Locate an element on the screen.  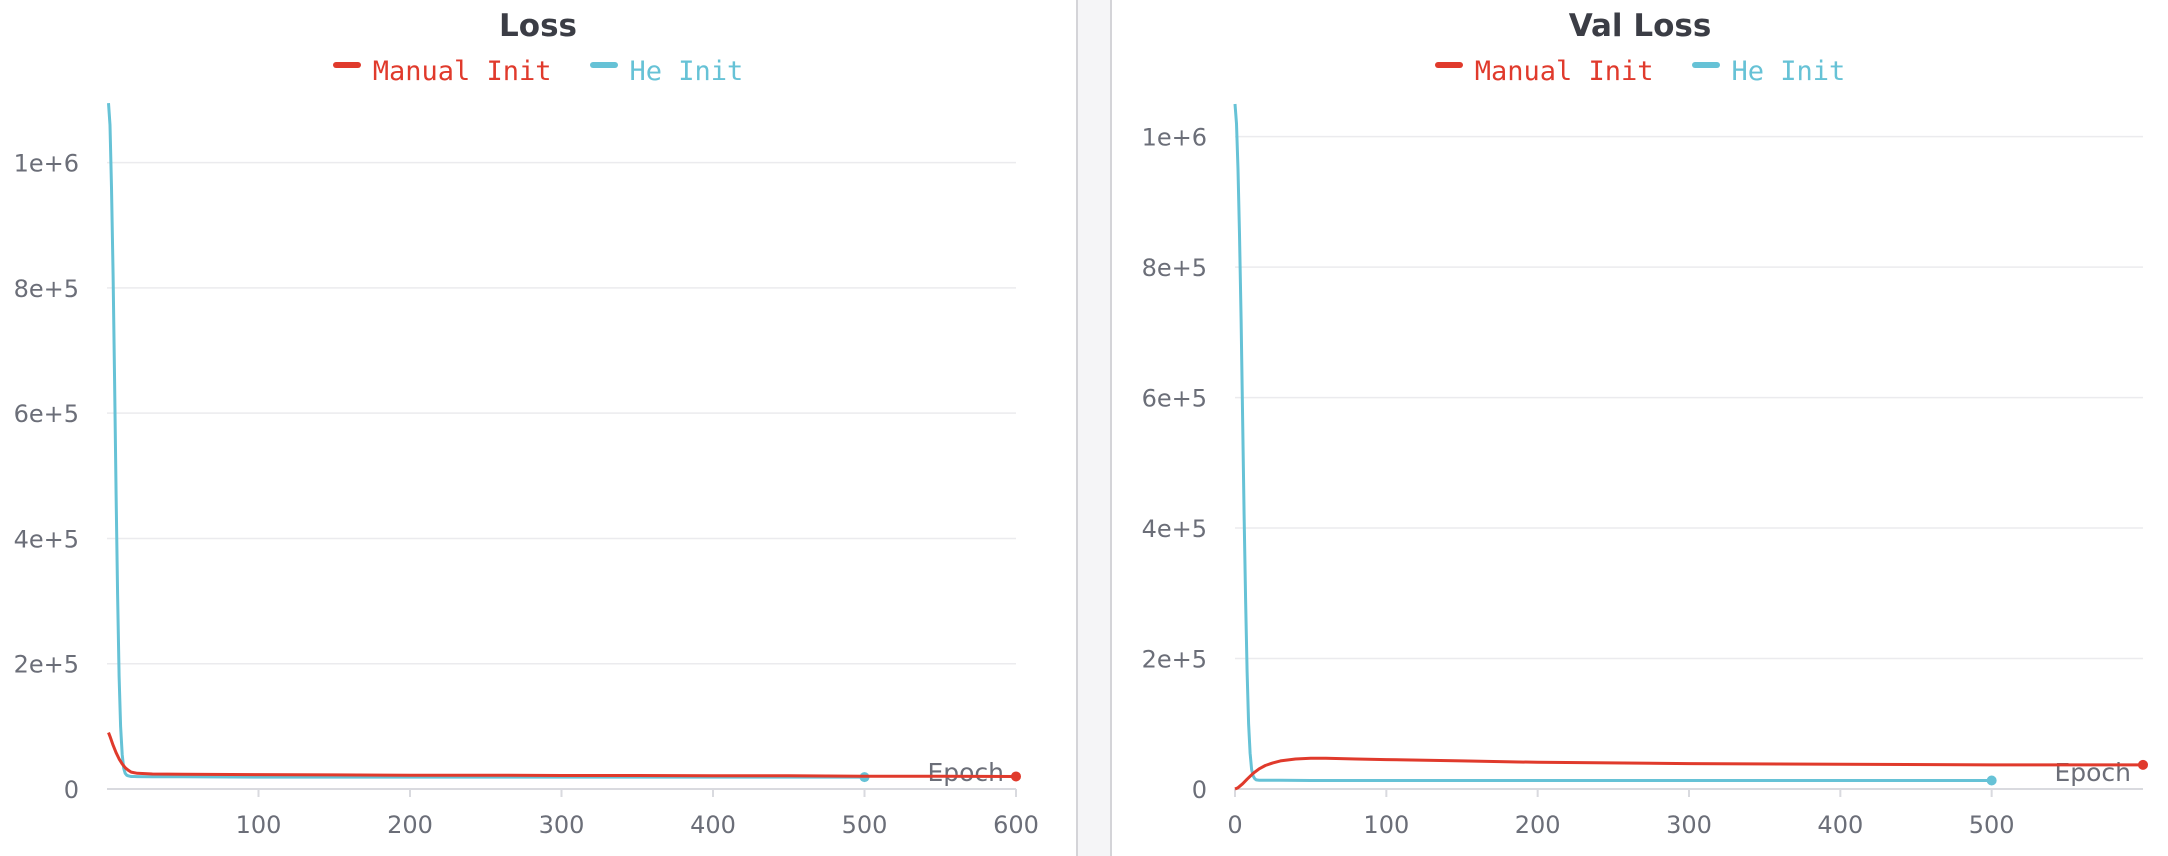
x-tick-label: 0 is located at coordinates (1234, 825).